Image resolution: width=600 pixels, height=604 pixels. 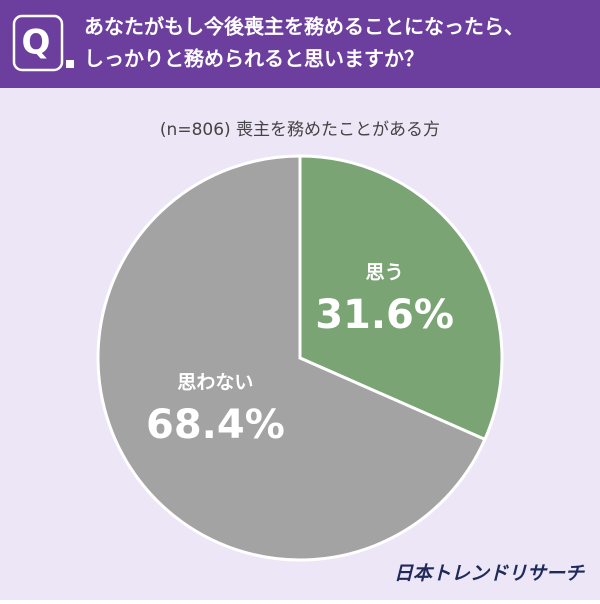 I want to click on value-label: 31.6%, so click(x=384, y=315).